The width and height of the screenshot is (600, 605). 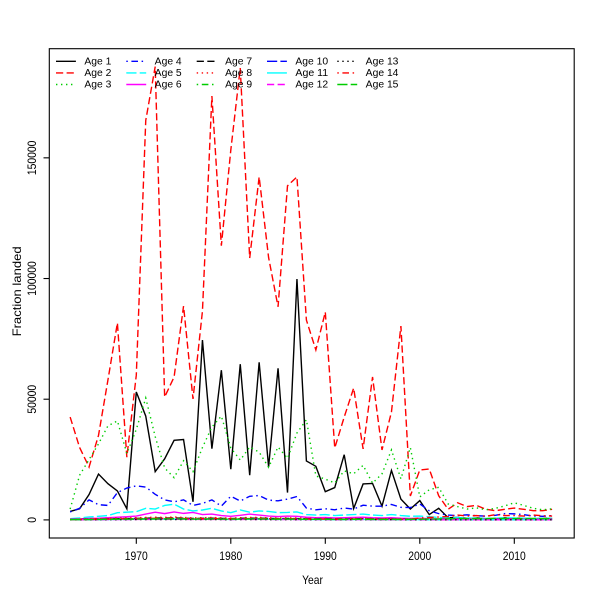 I want to click on svg-text: 2000, so click(x=419, y=556).